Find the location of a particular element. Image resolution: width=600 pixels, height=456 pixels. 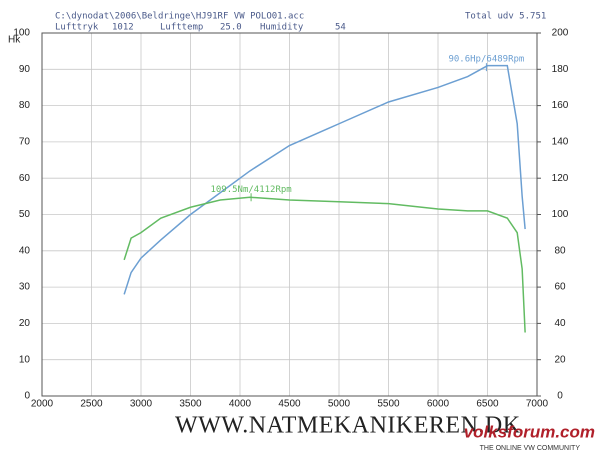

x-tick-label: 4000 is located at coordinates (240, 404).